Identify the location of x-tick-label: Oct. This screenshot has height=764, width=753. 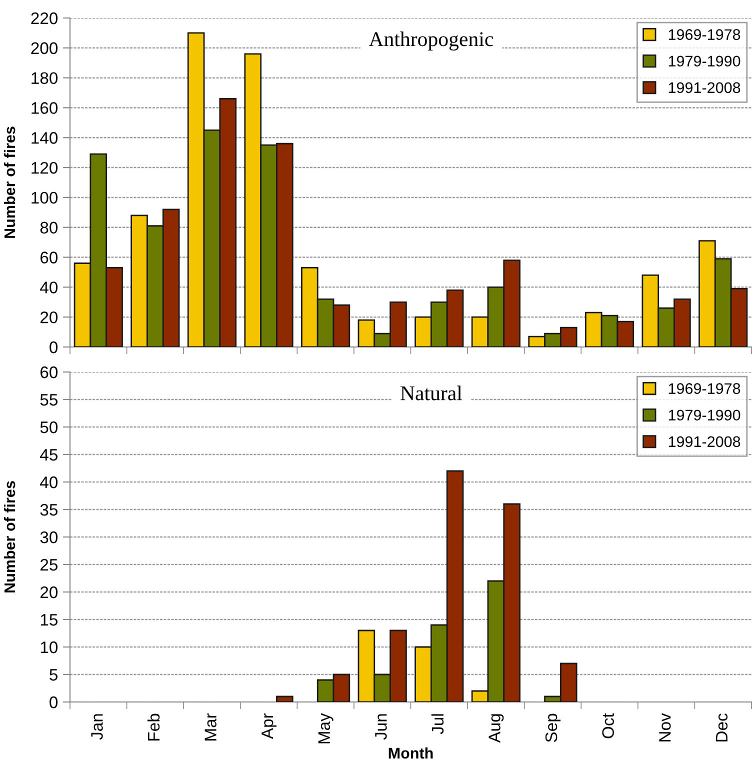
(608, 725).